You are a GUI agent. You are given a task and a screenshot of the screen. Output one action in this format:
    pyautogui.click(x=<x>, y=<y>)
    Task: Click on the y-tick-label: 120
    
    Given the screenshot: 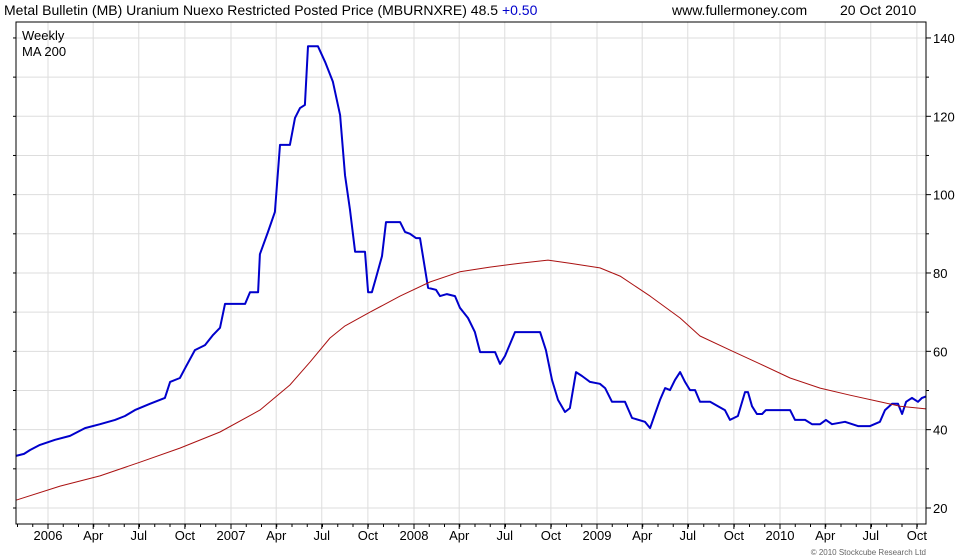 What is the action you would take?
    pyautogui.click(x=944, y=116)
    